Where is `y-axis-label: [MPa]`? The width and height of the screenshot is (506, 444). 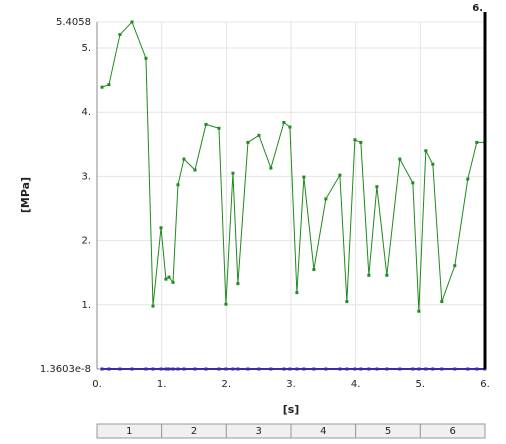
y-axis-label: [MPa] is located at coordinates (25, 195).